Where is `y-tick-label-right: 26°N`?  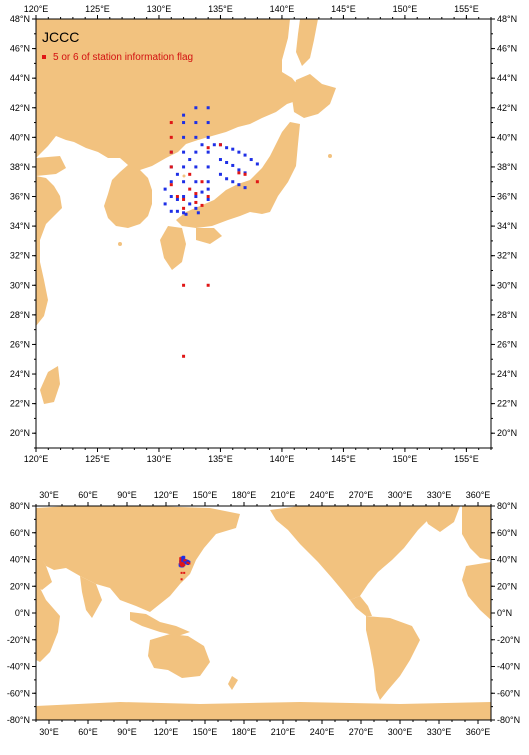
y-tick-label-right: 26°N is located at coordinates (507, 344).